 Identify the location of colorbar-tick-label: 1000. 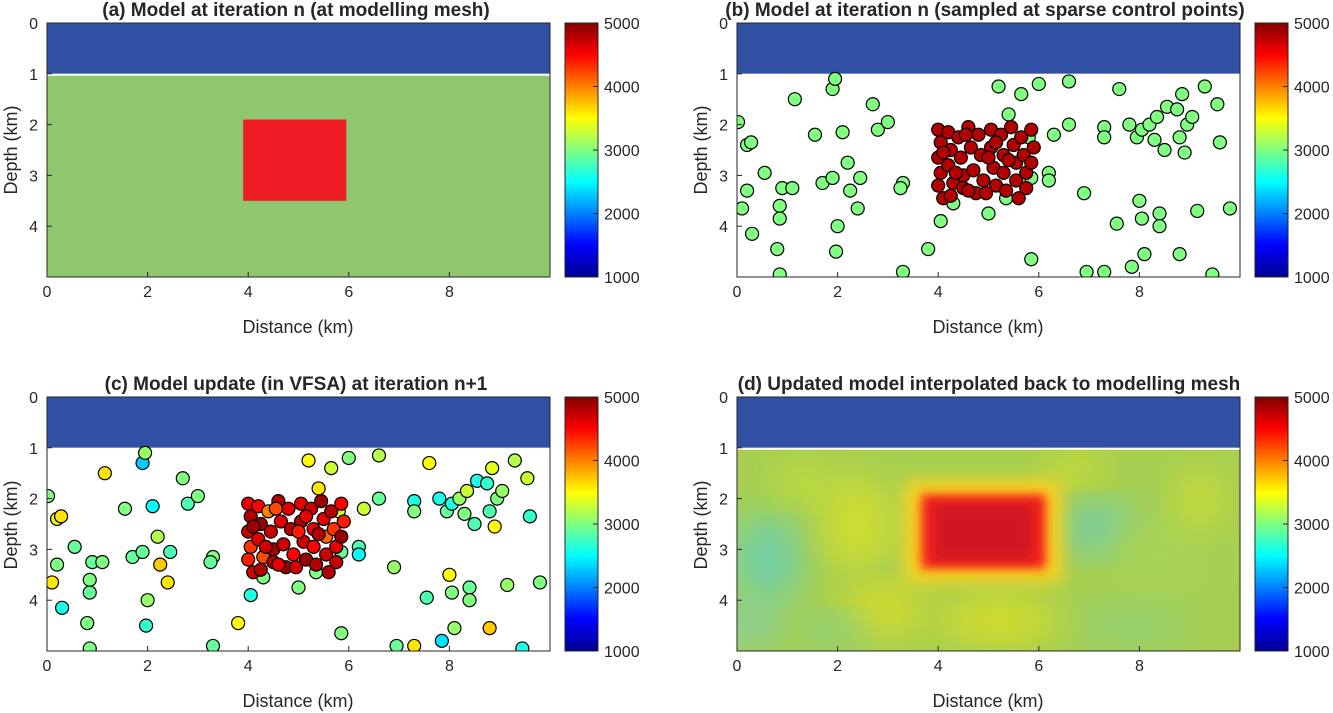
(1312, 278).